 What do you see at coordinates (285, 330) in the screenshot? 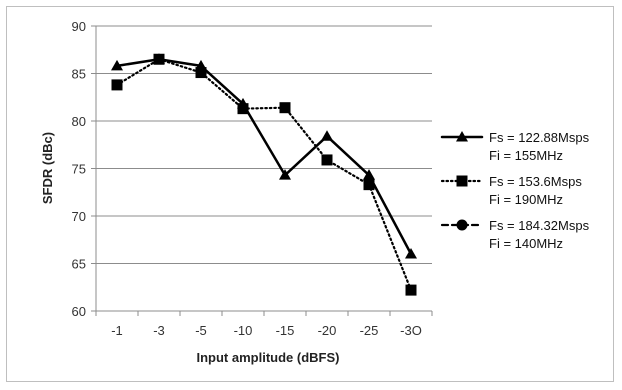
I see `x-tick-label: -15` at bounding box center [285, 330].